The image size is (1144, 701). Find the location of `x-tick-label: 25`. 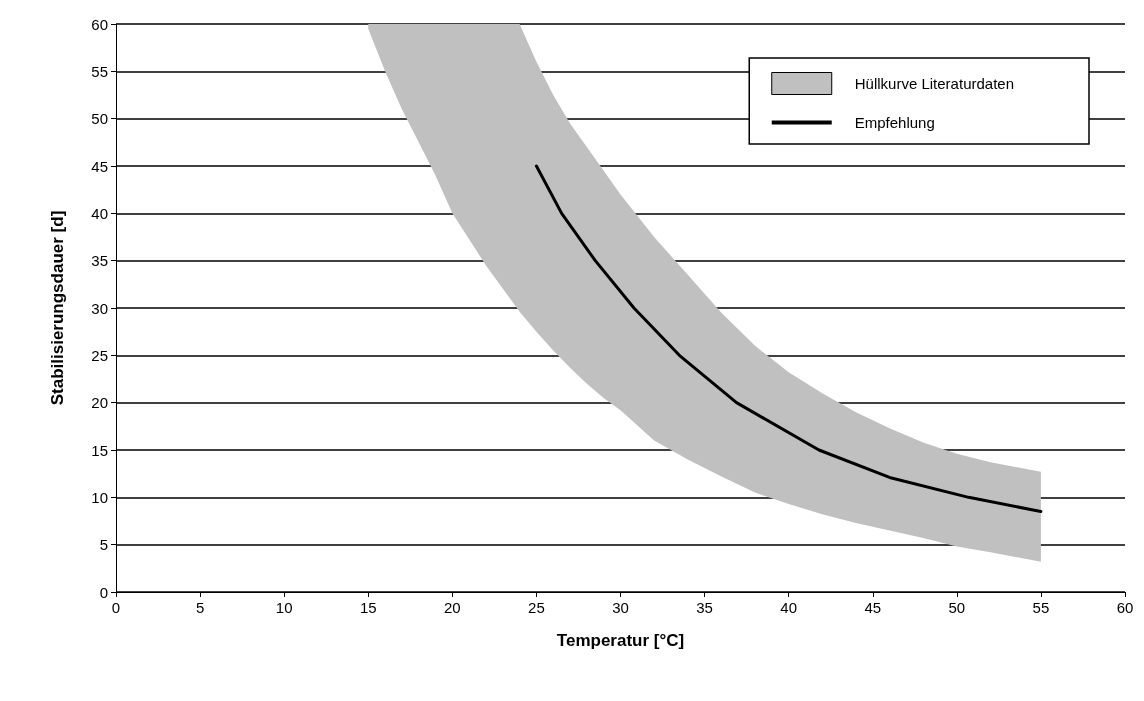

x-tick-label: 25 is located at coordinates (536, 607).